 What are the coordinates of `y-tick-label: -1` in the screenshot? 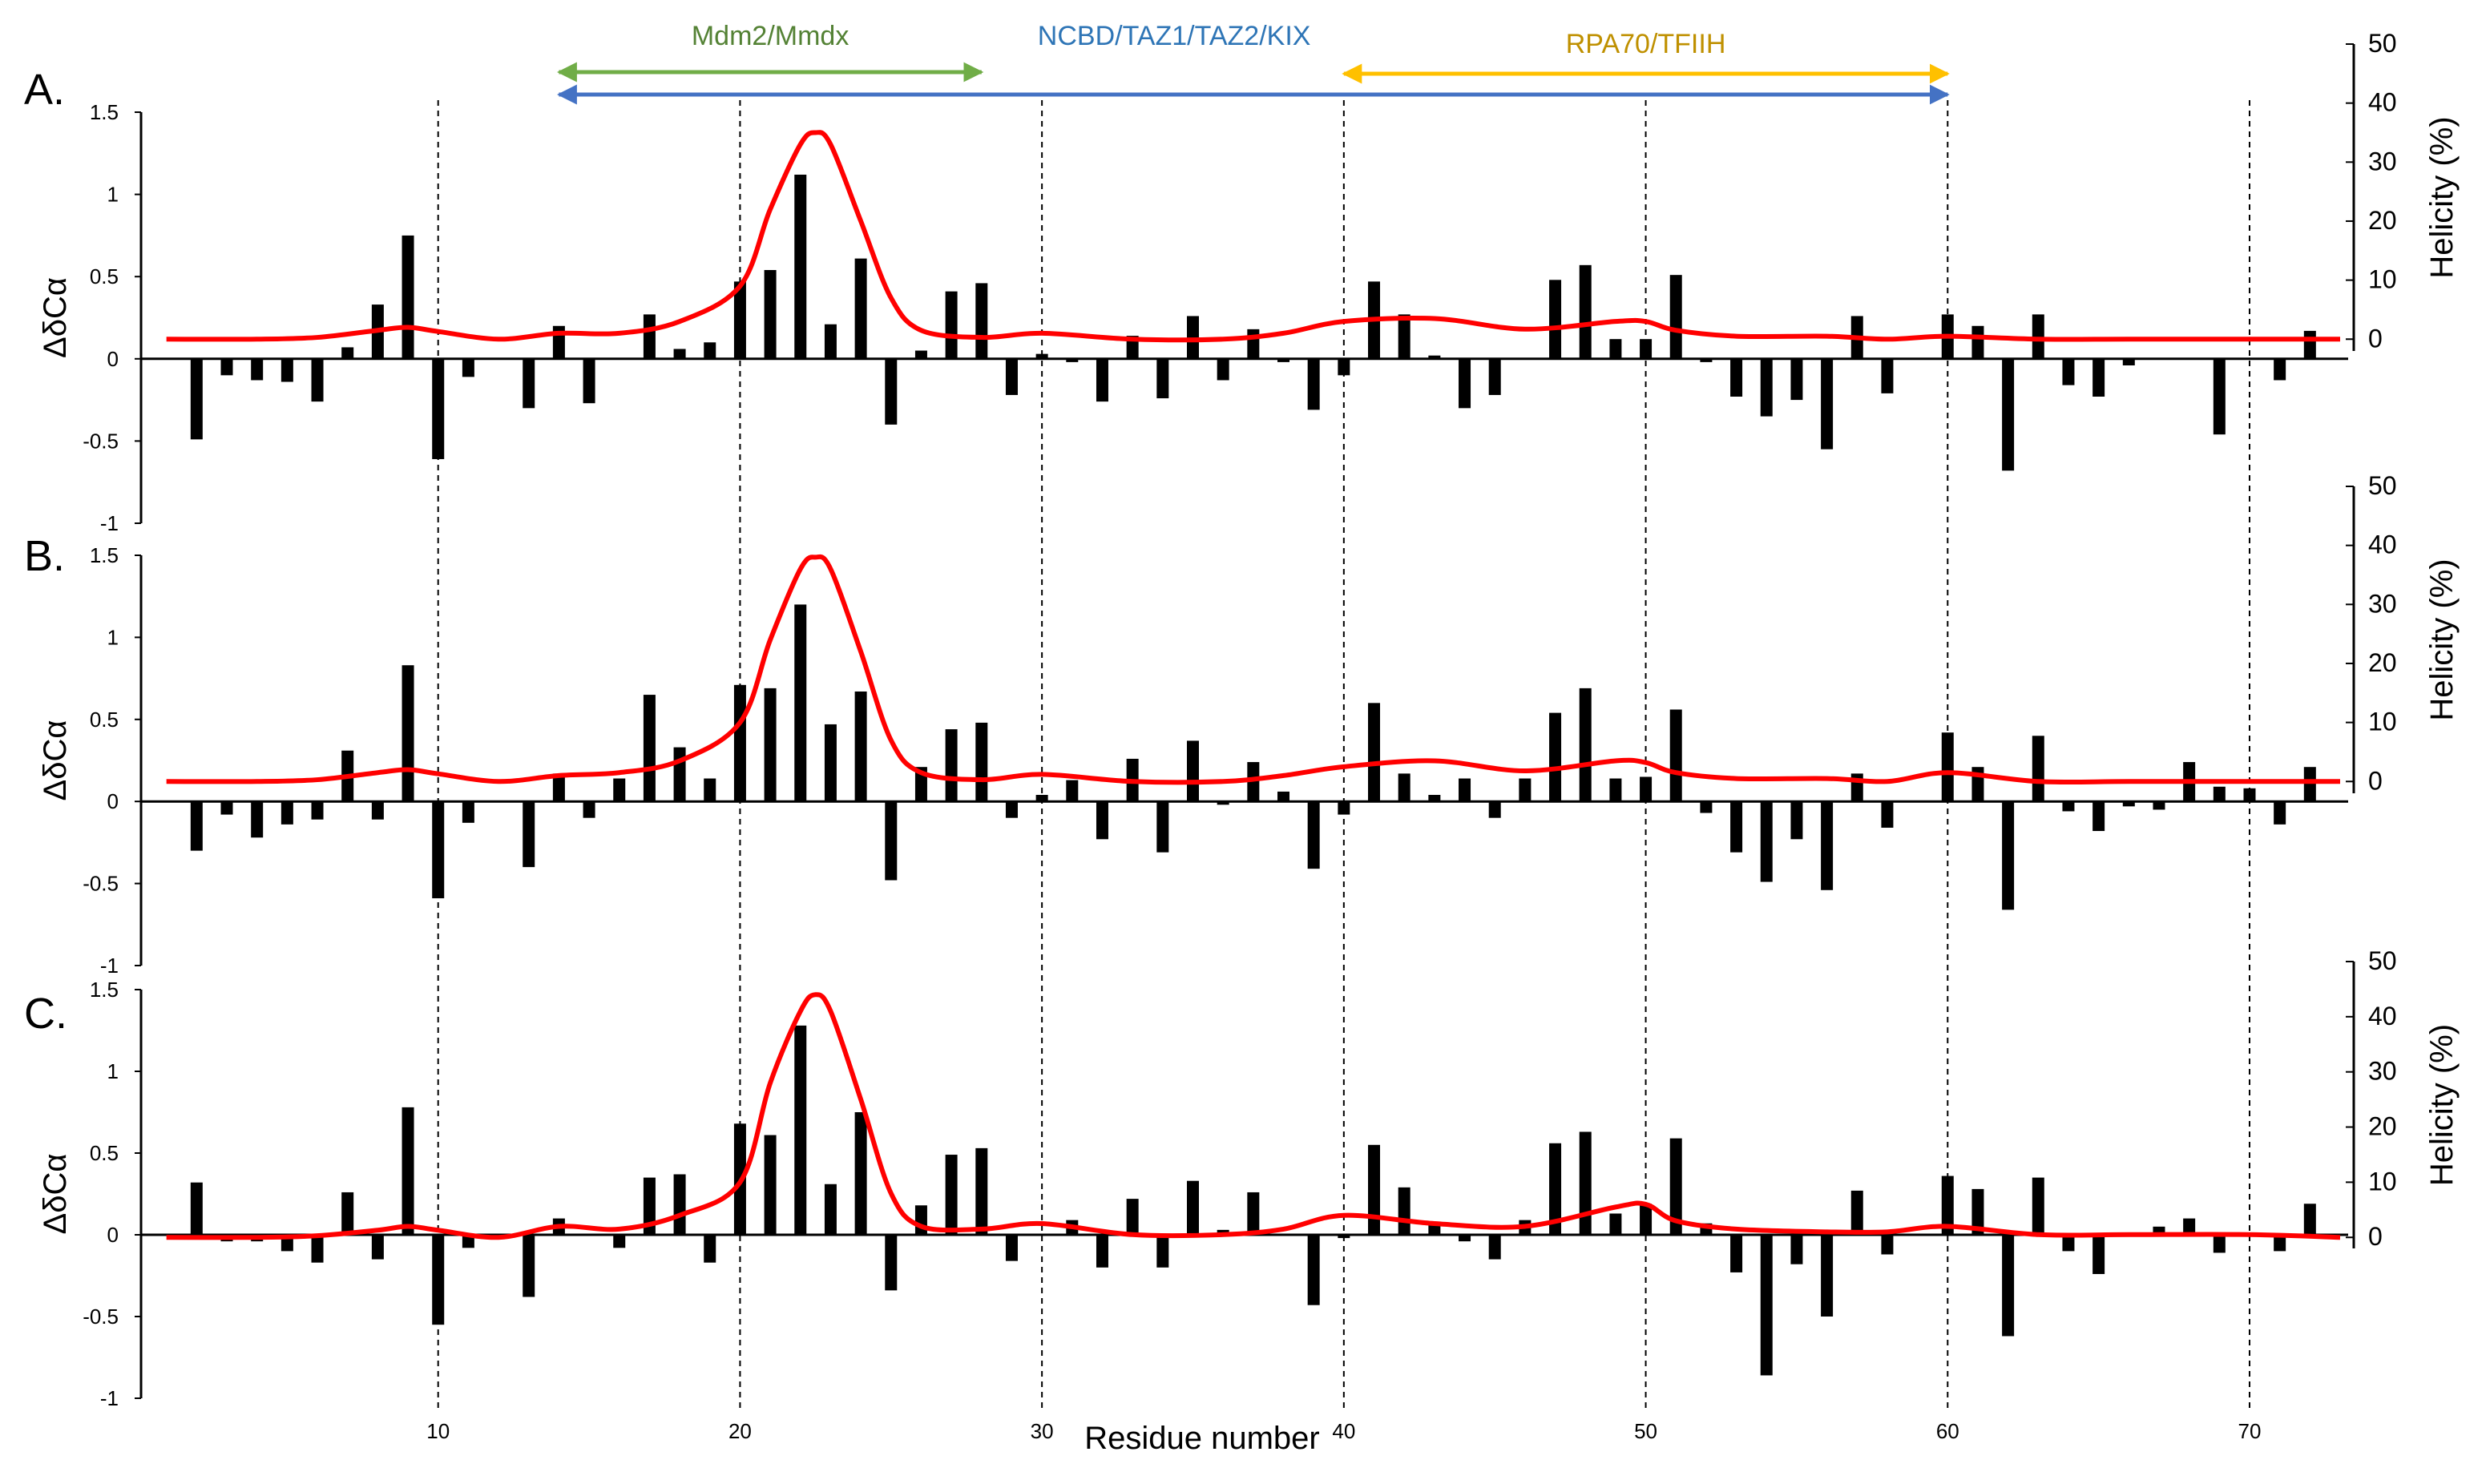 It's located at (109, 523).